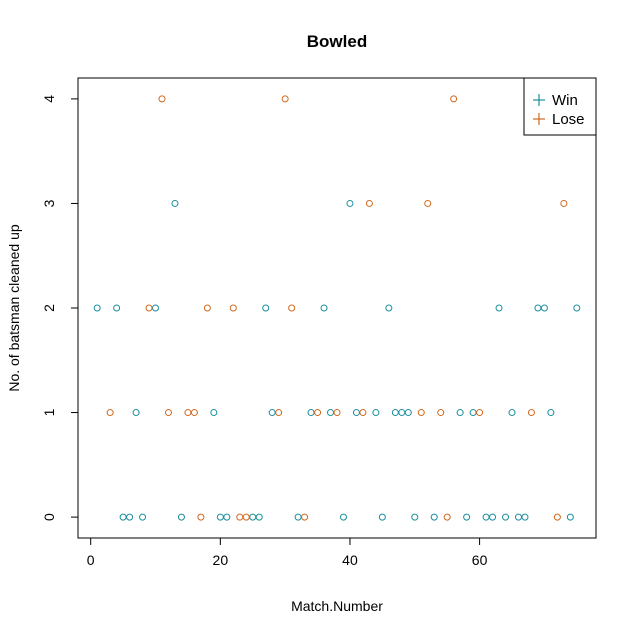 This screenshot has width=636, height=635. Describe the element at coordinates (60, 308) in the screenshot. I see `y-axis: 0 1 2 3 4` at that location.